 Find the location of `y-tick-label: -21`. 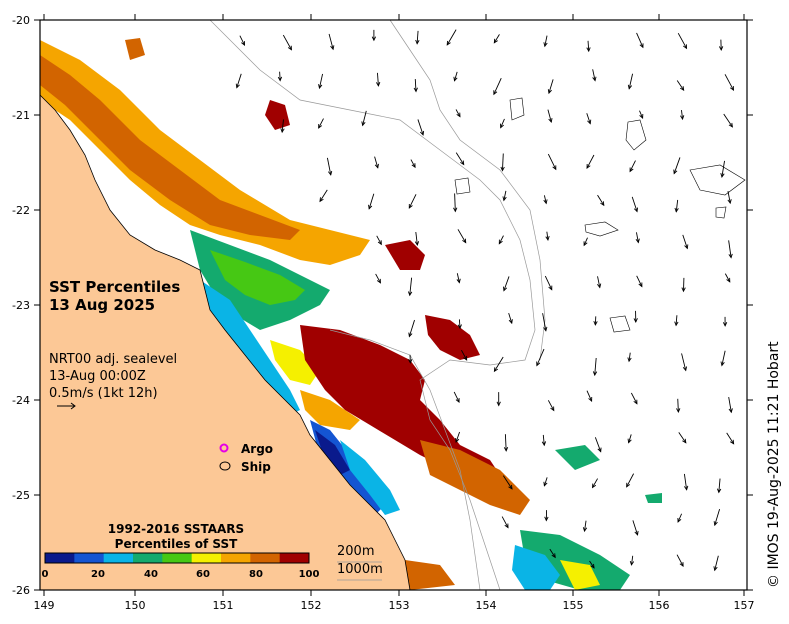

y-tick-label: -21 is located at coordinates (21, 115).